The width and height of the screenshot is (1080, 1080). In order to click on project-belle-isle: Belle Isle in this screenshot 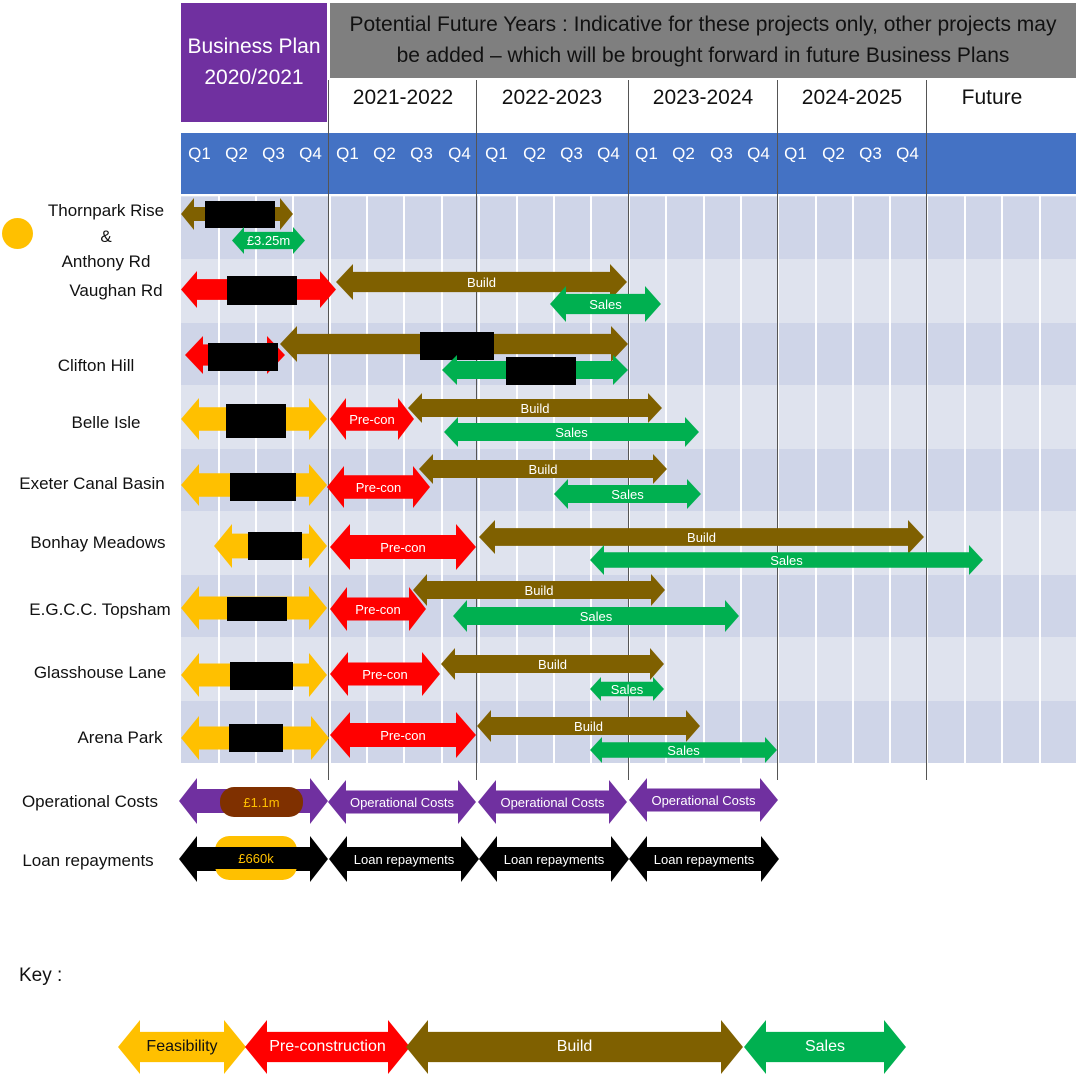, I will do `click(106, 422)`.